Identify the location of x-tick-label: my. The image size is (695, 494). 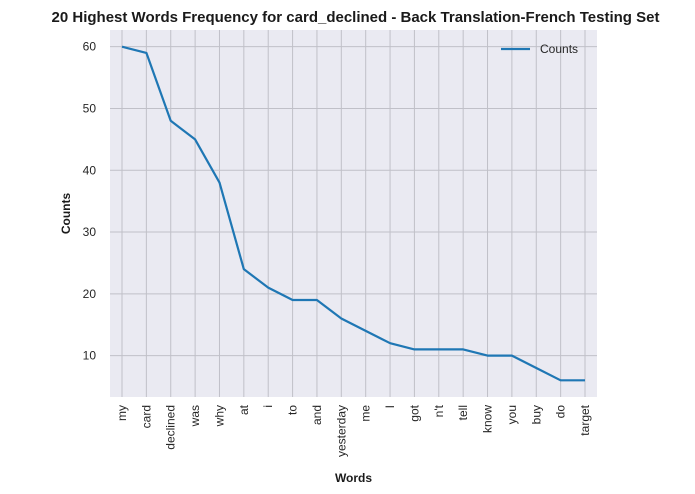
(122, 413).